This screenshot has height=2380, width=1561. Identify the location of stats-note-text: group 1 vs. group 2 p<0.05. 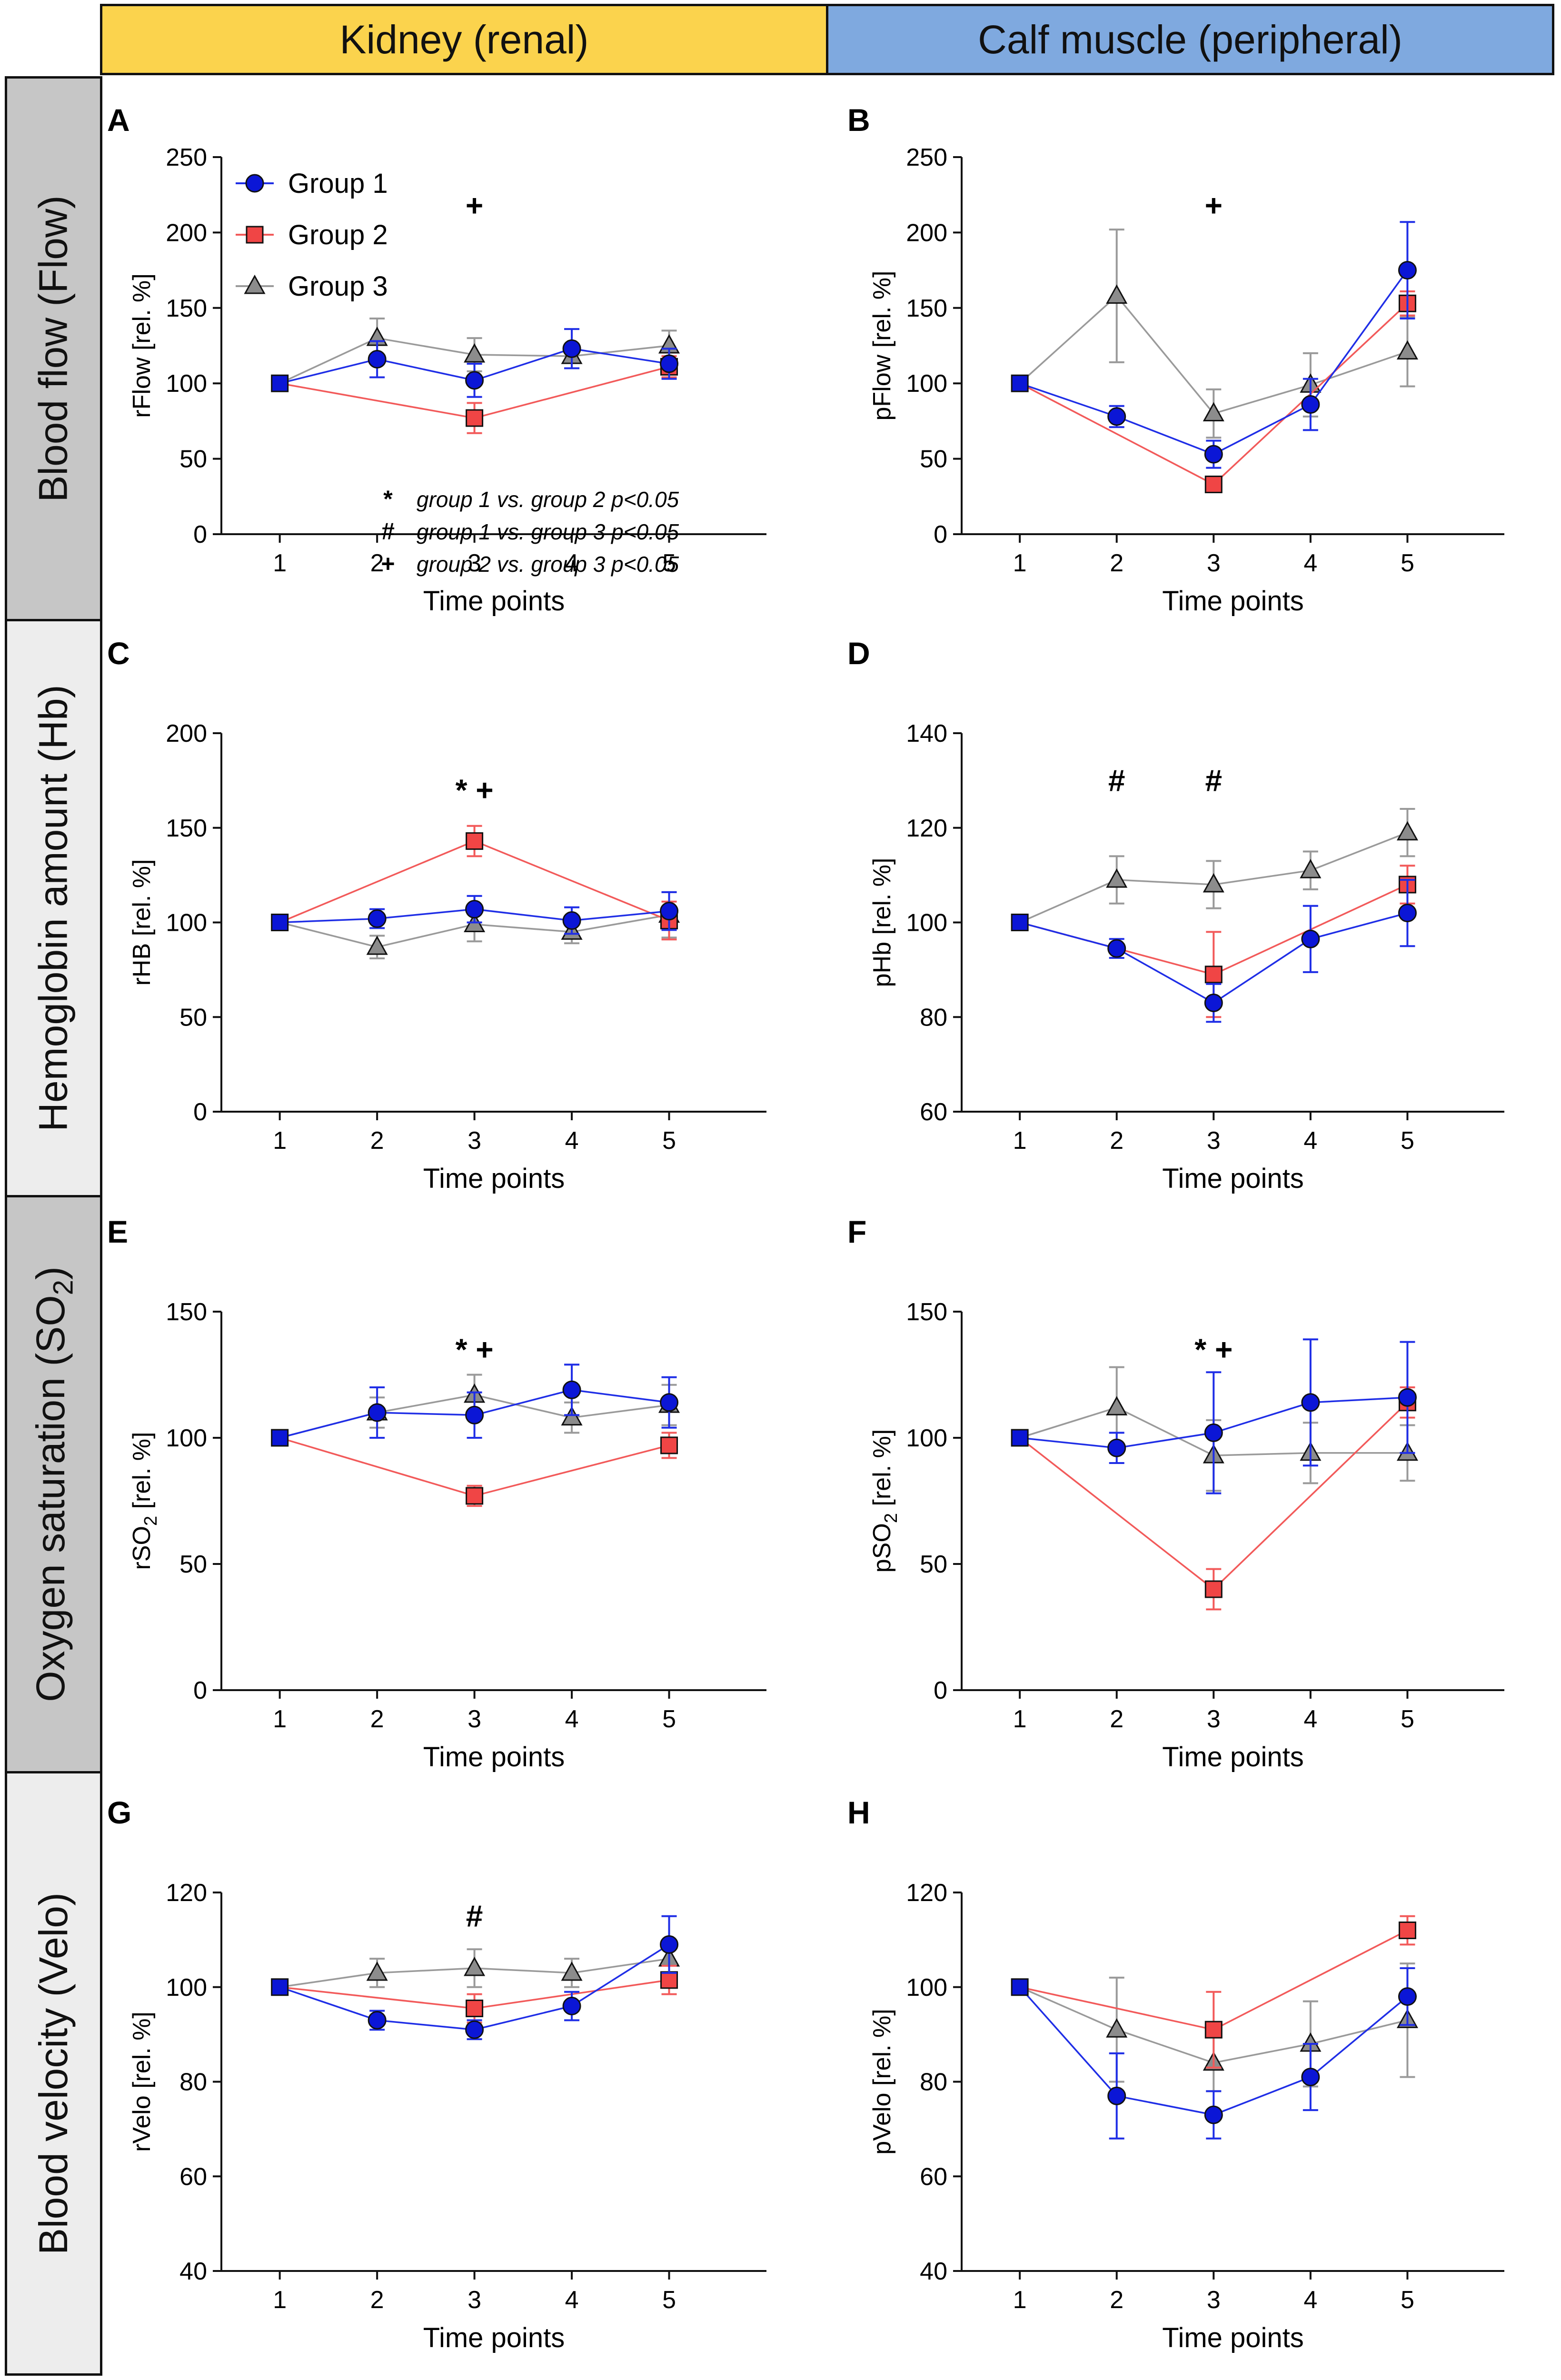
(548, 499).